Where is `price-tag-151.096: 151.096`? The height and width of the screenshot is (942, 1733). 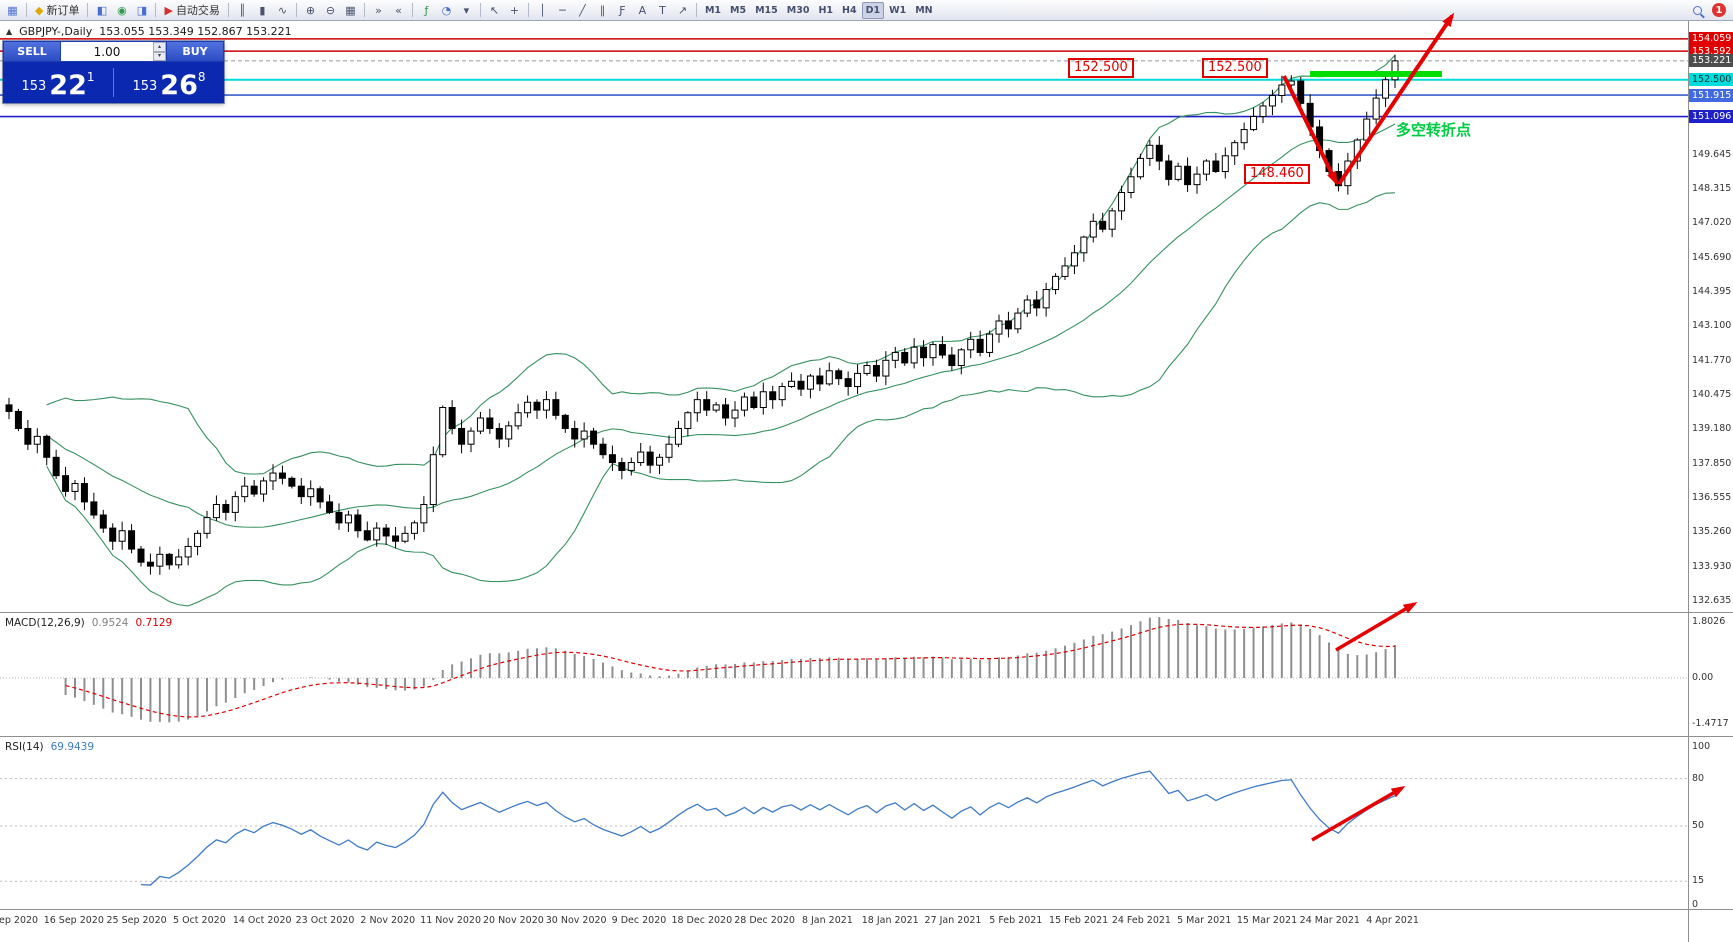 price-tag-151.096: 151.096 is located at coordinates (1711, 116).